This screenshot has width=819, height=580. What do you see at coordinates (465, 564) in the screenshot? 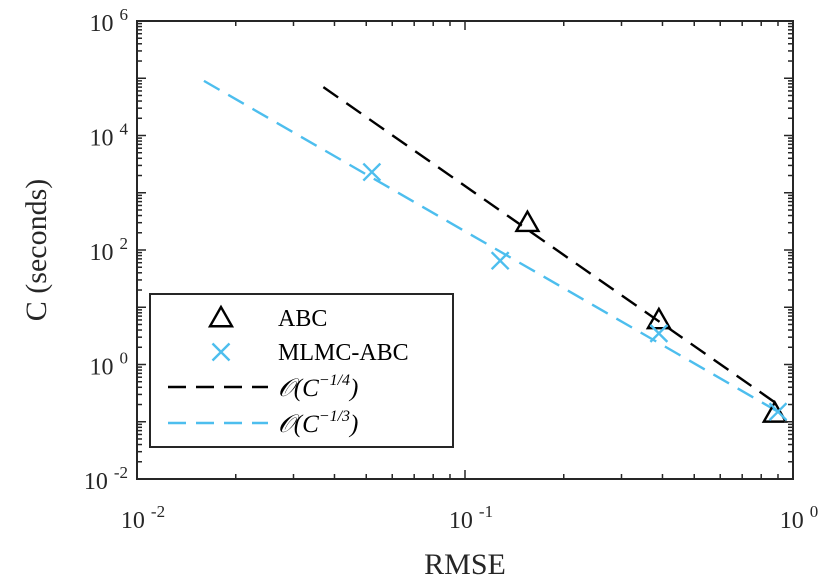
I see `x-axis-title: RMSE` at bounding box center [465, 564].